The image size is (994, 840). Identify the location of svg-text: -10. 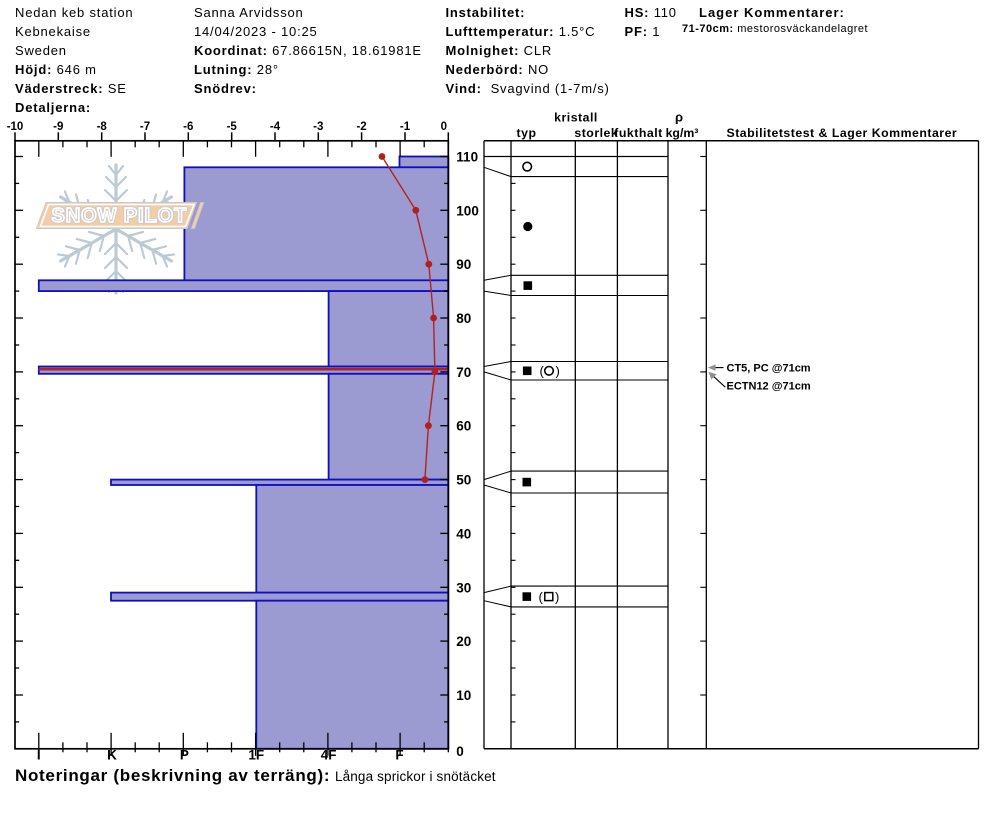
(15, 127).